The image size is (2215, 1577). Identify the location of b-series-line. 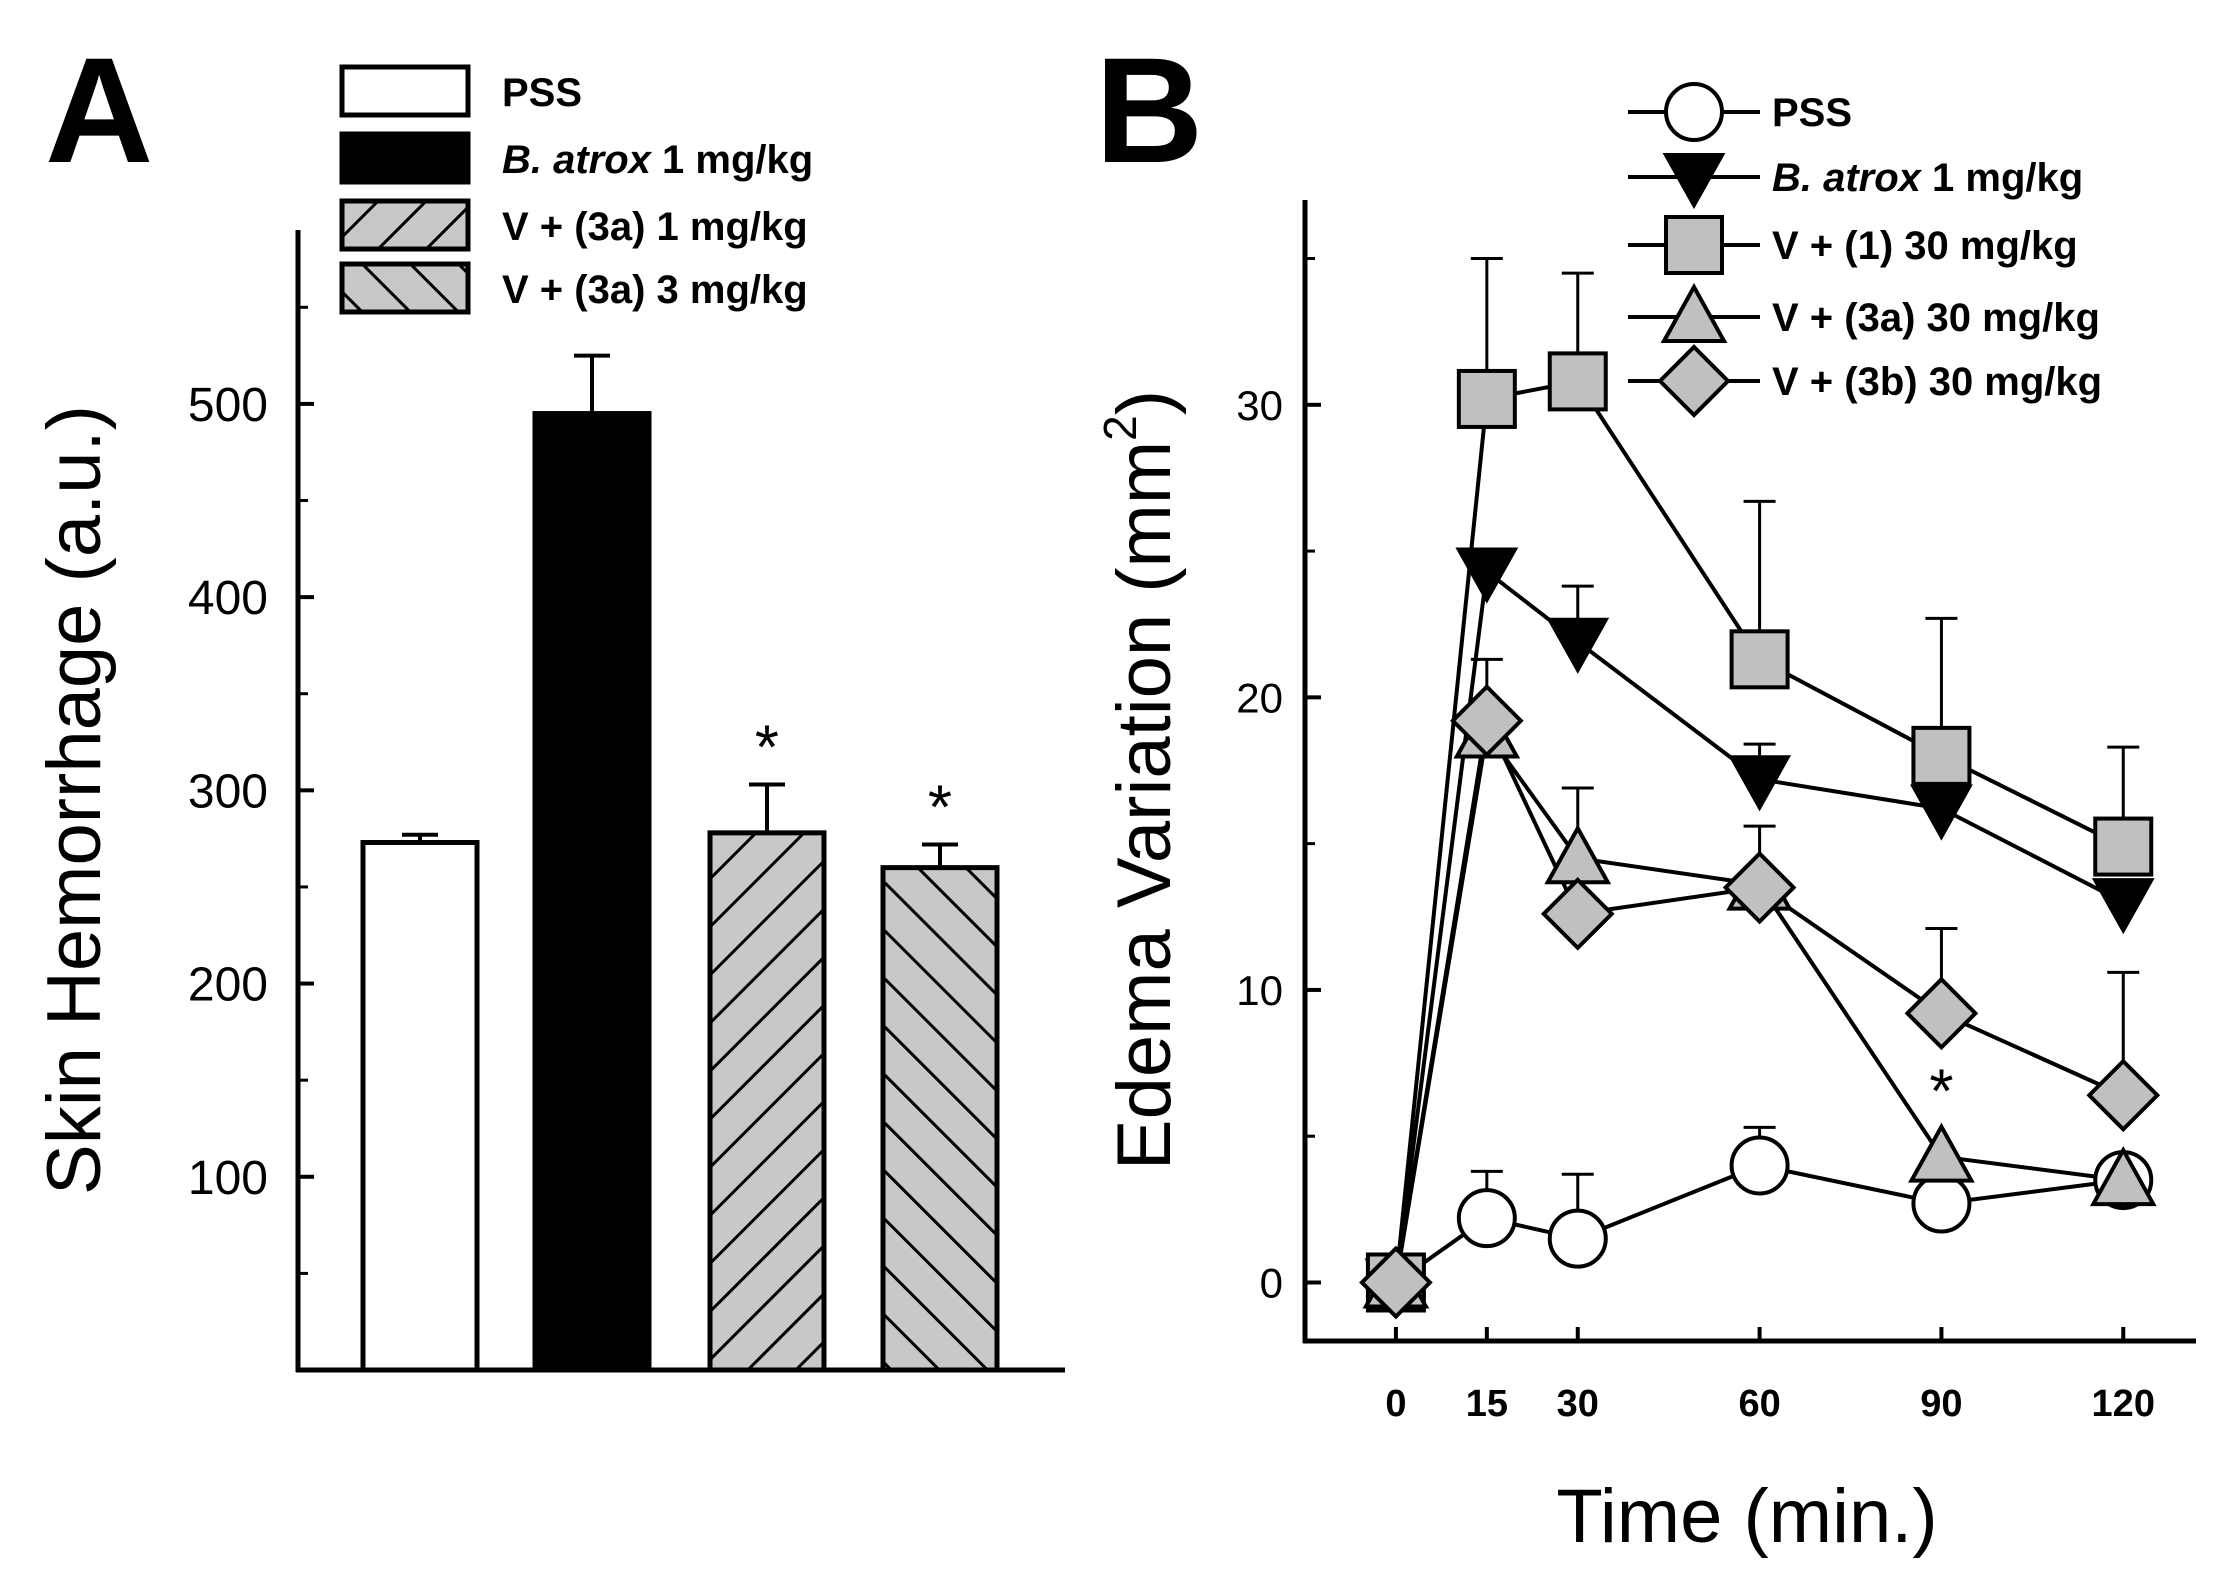
(1759, 998).